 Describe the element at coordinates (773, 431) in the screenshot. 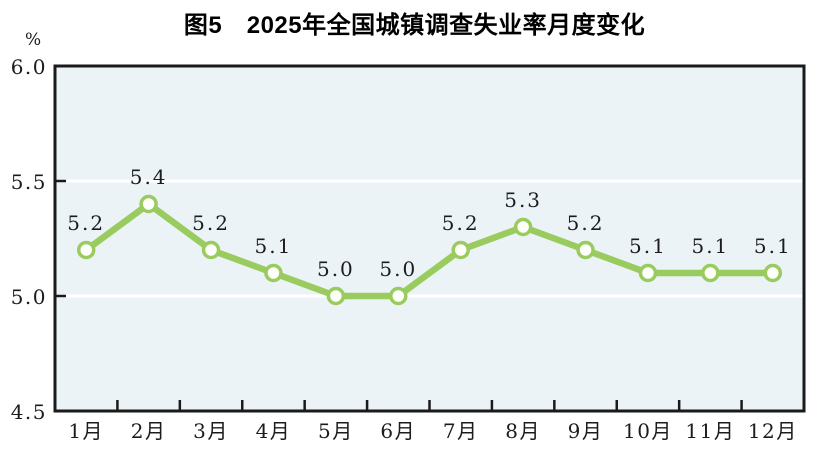

I see `x-tick-label: 12月` at that location.